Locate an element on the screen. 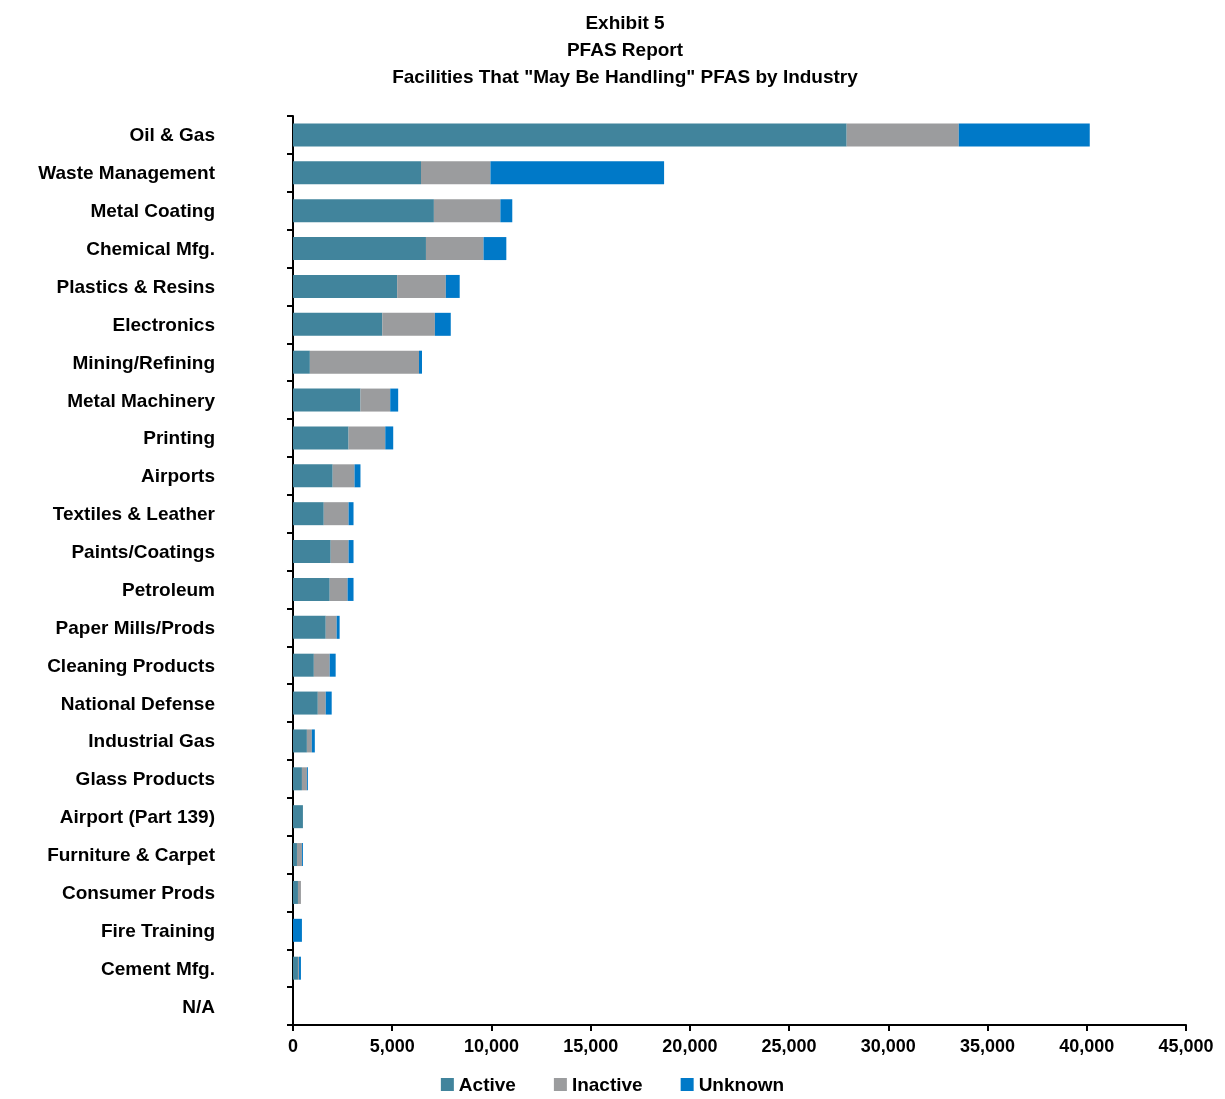  x-tick-label: 20,000 is located at coordinates (690, 1046).